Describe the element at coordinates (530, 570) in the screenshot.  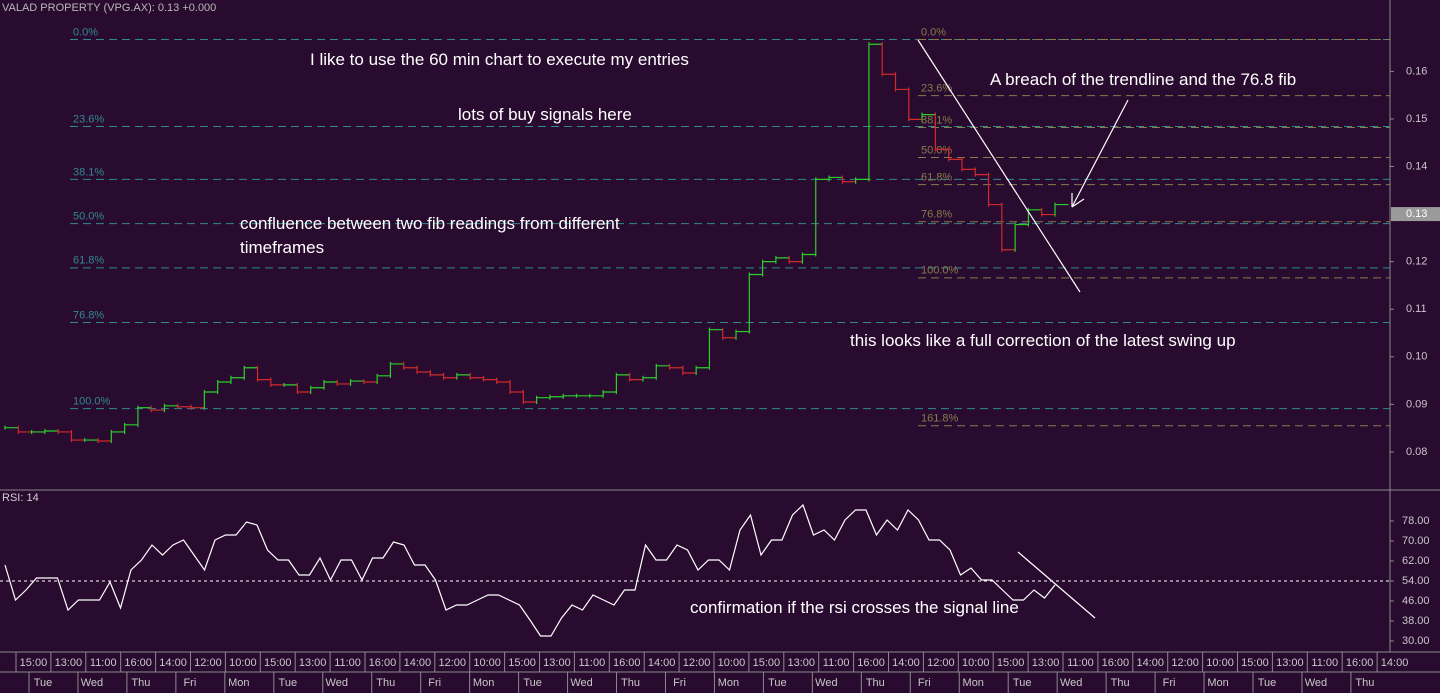
I see `rsi-line` at that location.